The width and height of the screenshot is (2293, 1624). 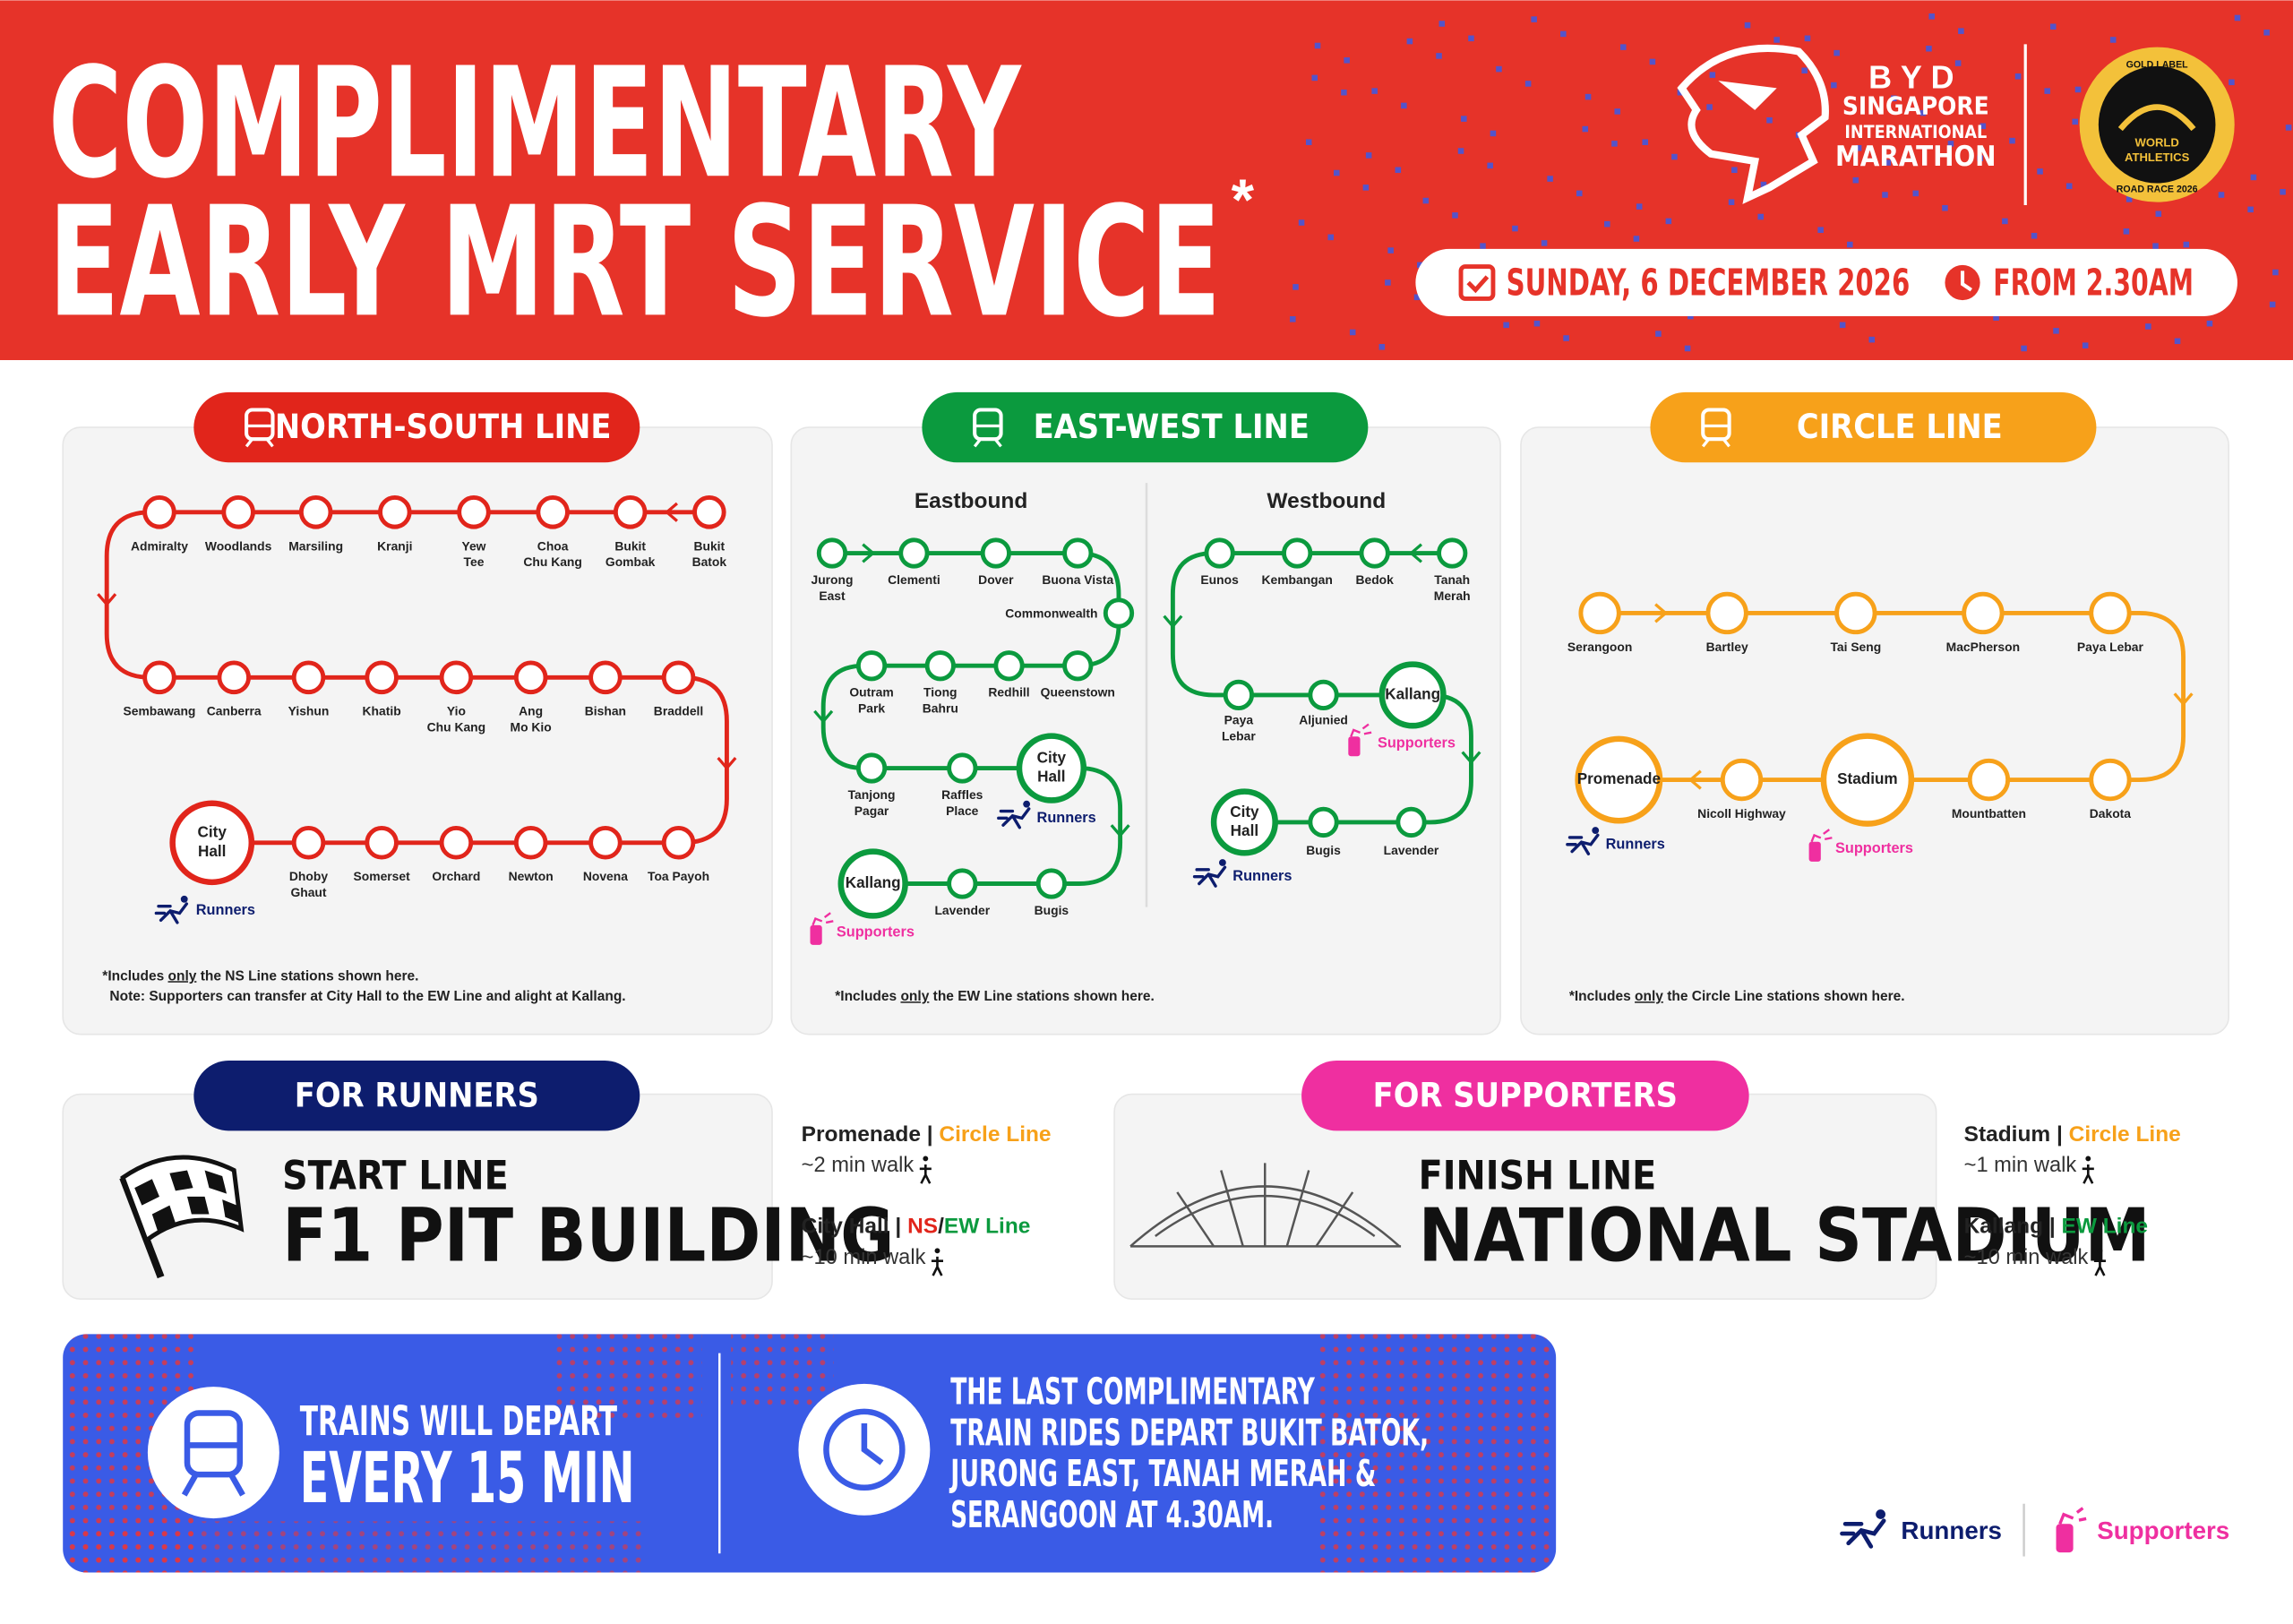 I want to click on note-text: the NS Line stations shown here., so click(x=310, y=976).